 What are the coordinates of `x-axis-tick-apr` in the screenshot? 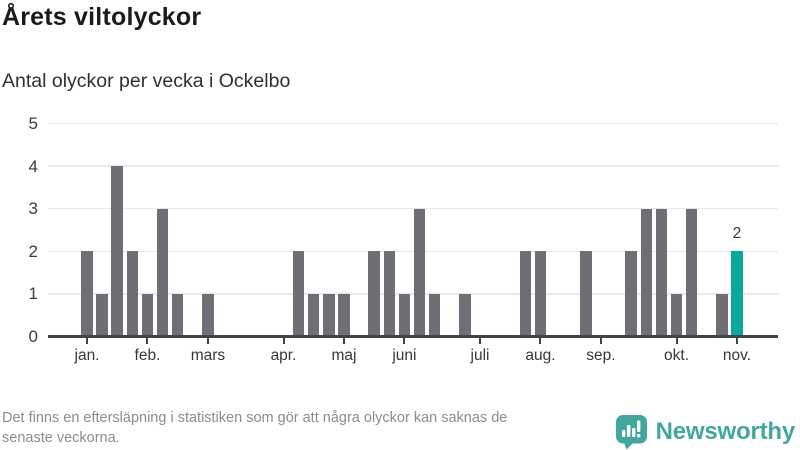 It's located at (283, 340).